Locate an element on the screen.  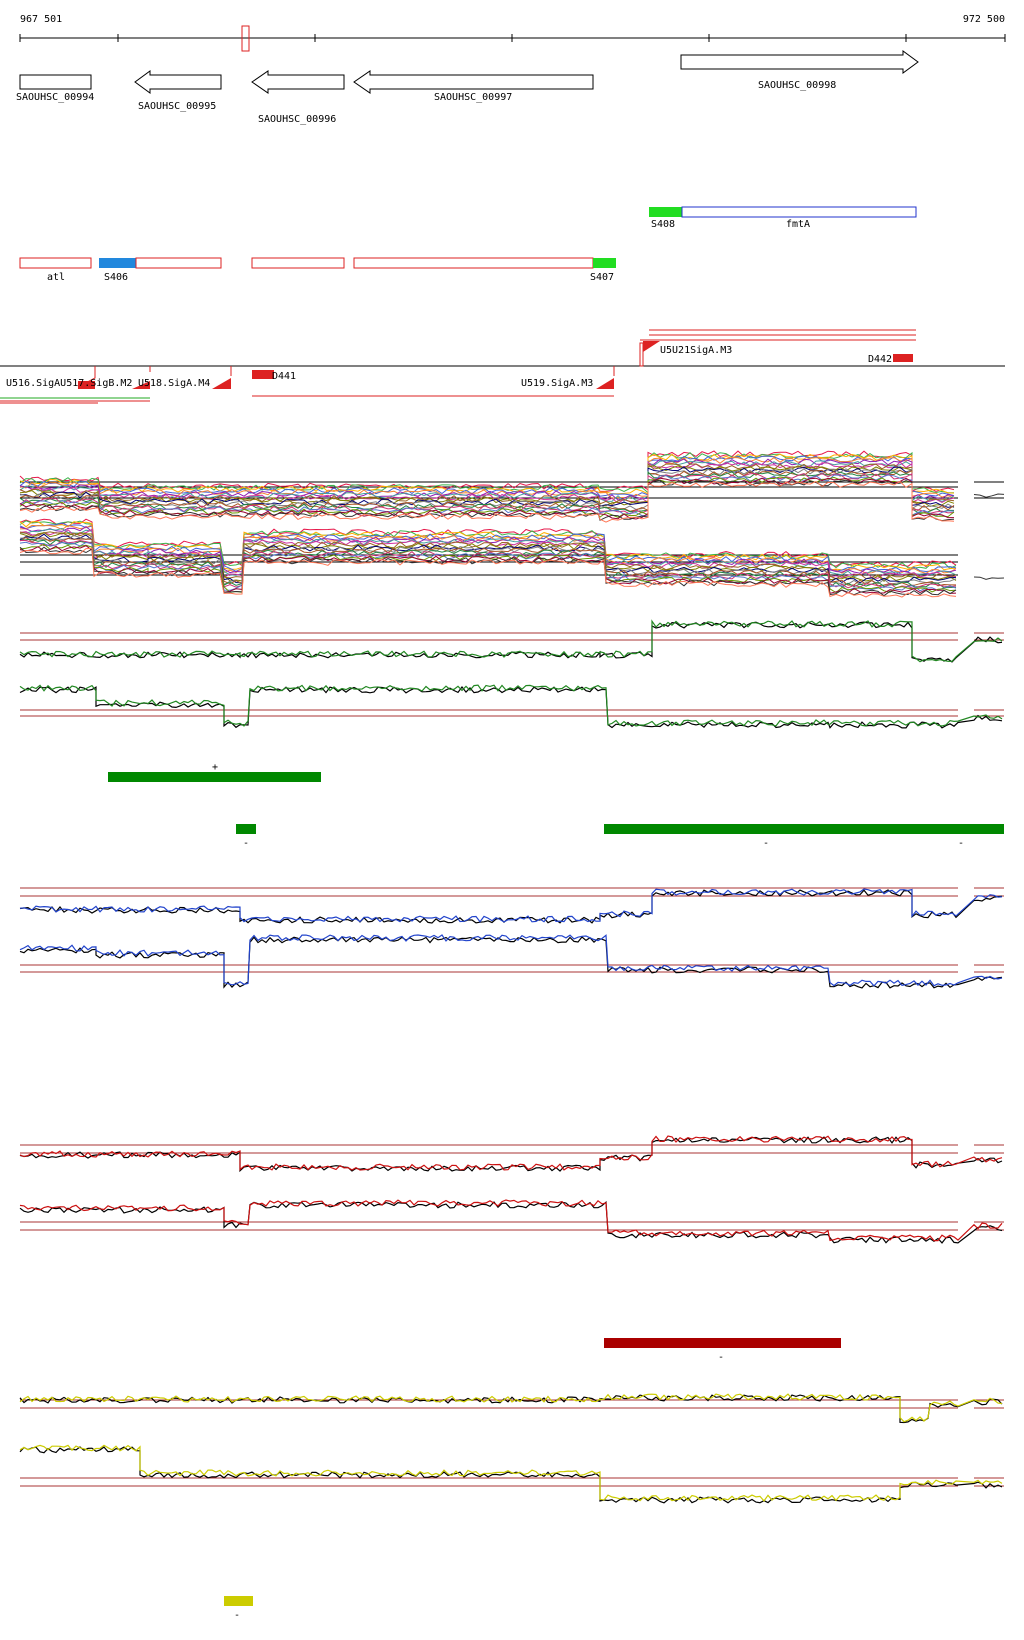
feature-s407 is located at coordinates (604, 263).